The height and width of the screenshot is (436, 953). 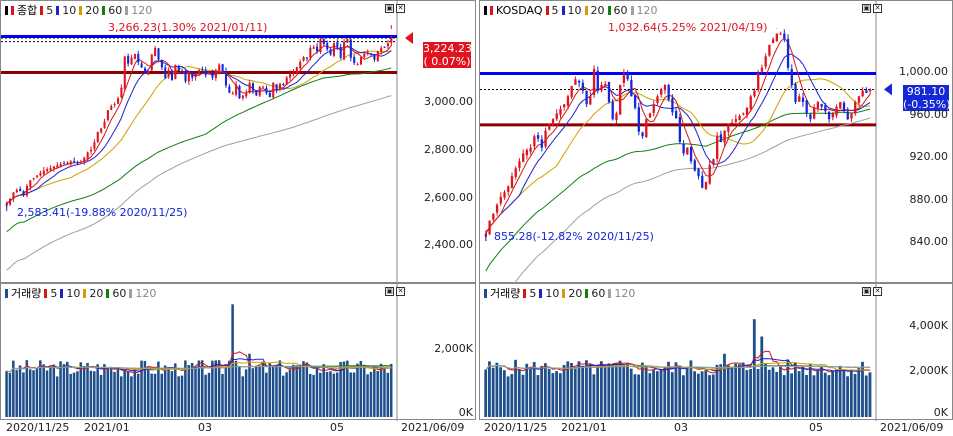 What do you see at coordinates (205, 427) in the screenshot?
I see `left-xtick: 03` at bounding box center [205, 427].